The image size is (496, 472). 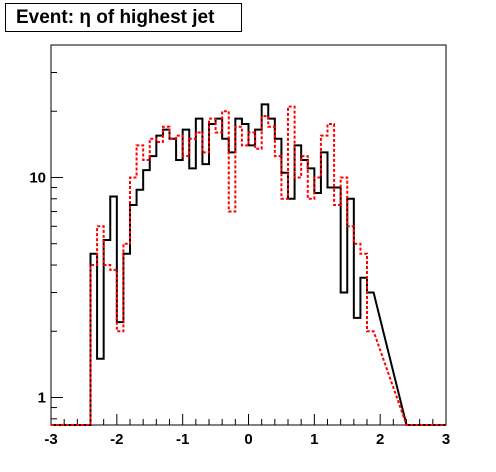 What do you see at coordinates (50, 439) in the screenshot?
I see `x-tick-label: -3` at bounding box center [50, 439].